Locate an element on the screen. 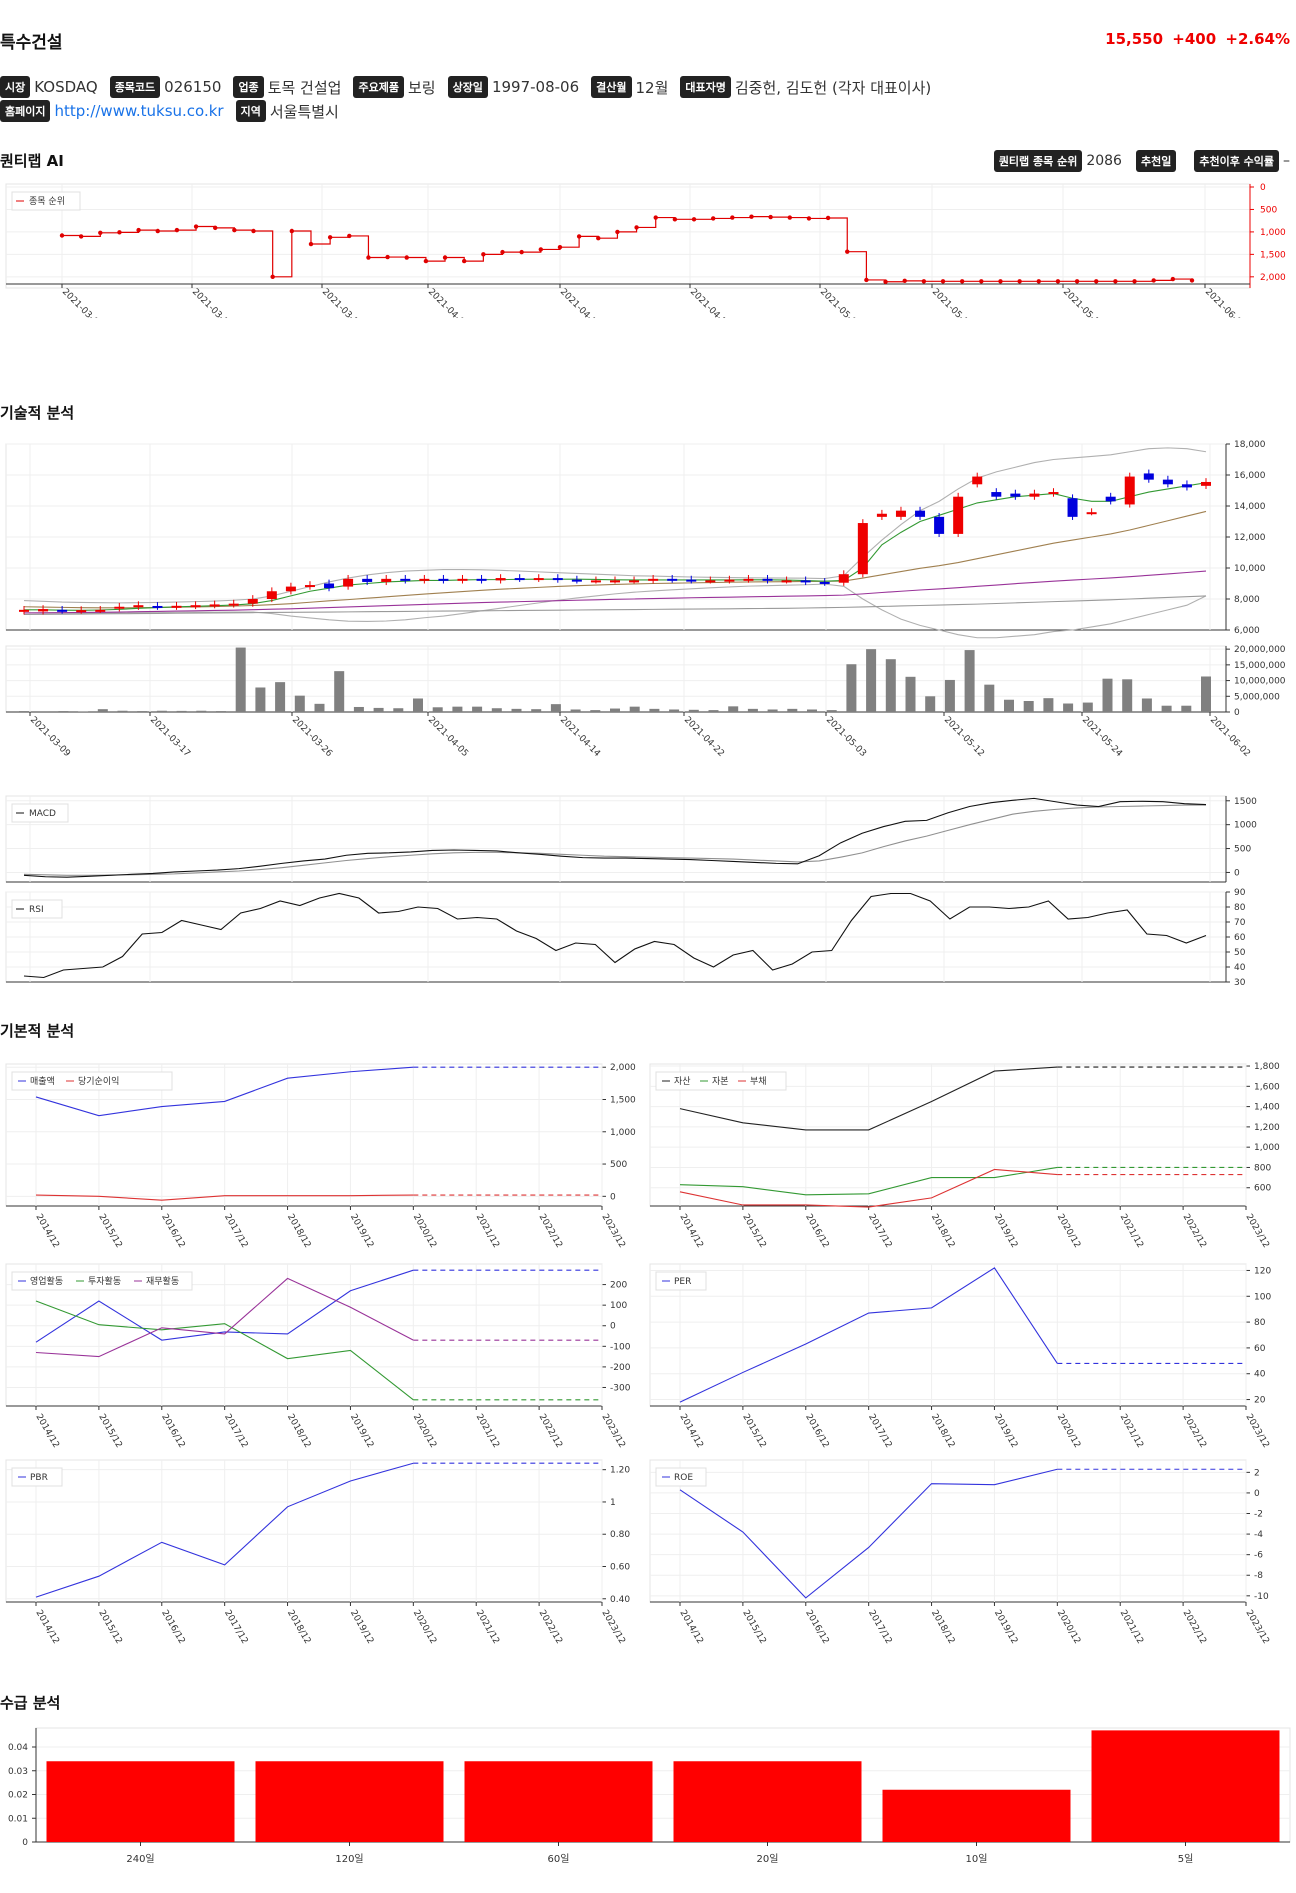 The height and width of the screenshot is (1893, 1296). y-tick-label: 1,400 is located at coordinates (1267, 1108).